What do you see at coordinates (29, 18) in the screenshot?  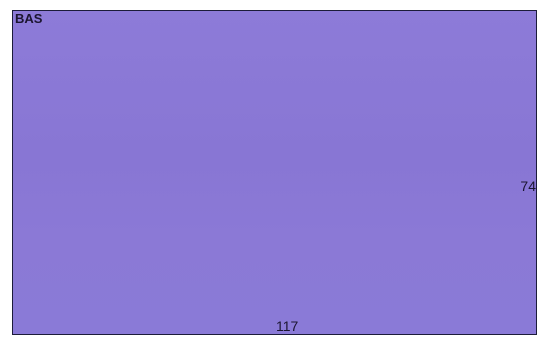 I see `corner-label: BAS` at bounding box center [29, 18].